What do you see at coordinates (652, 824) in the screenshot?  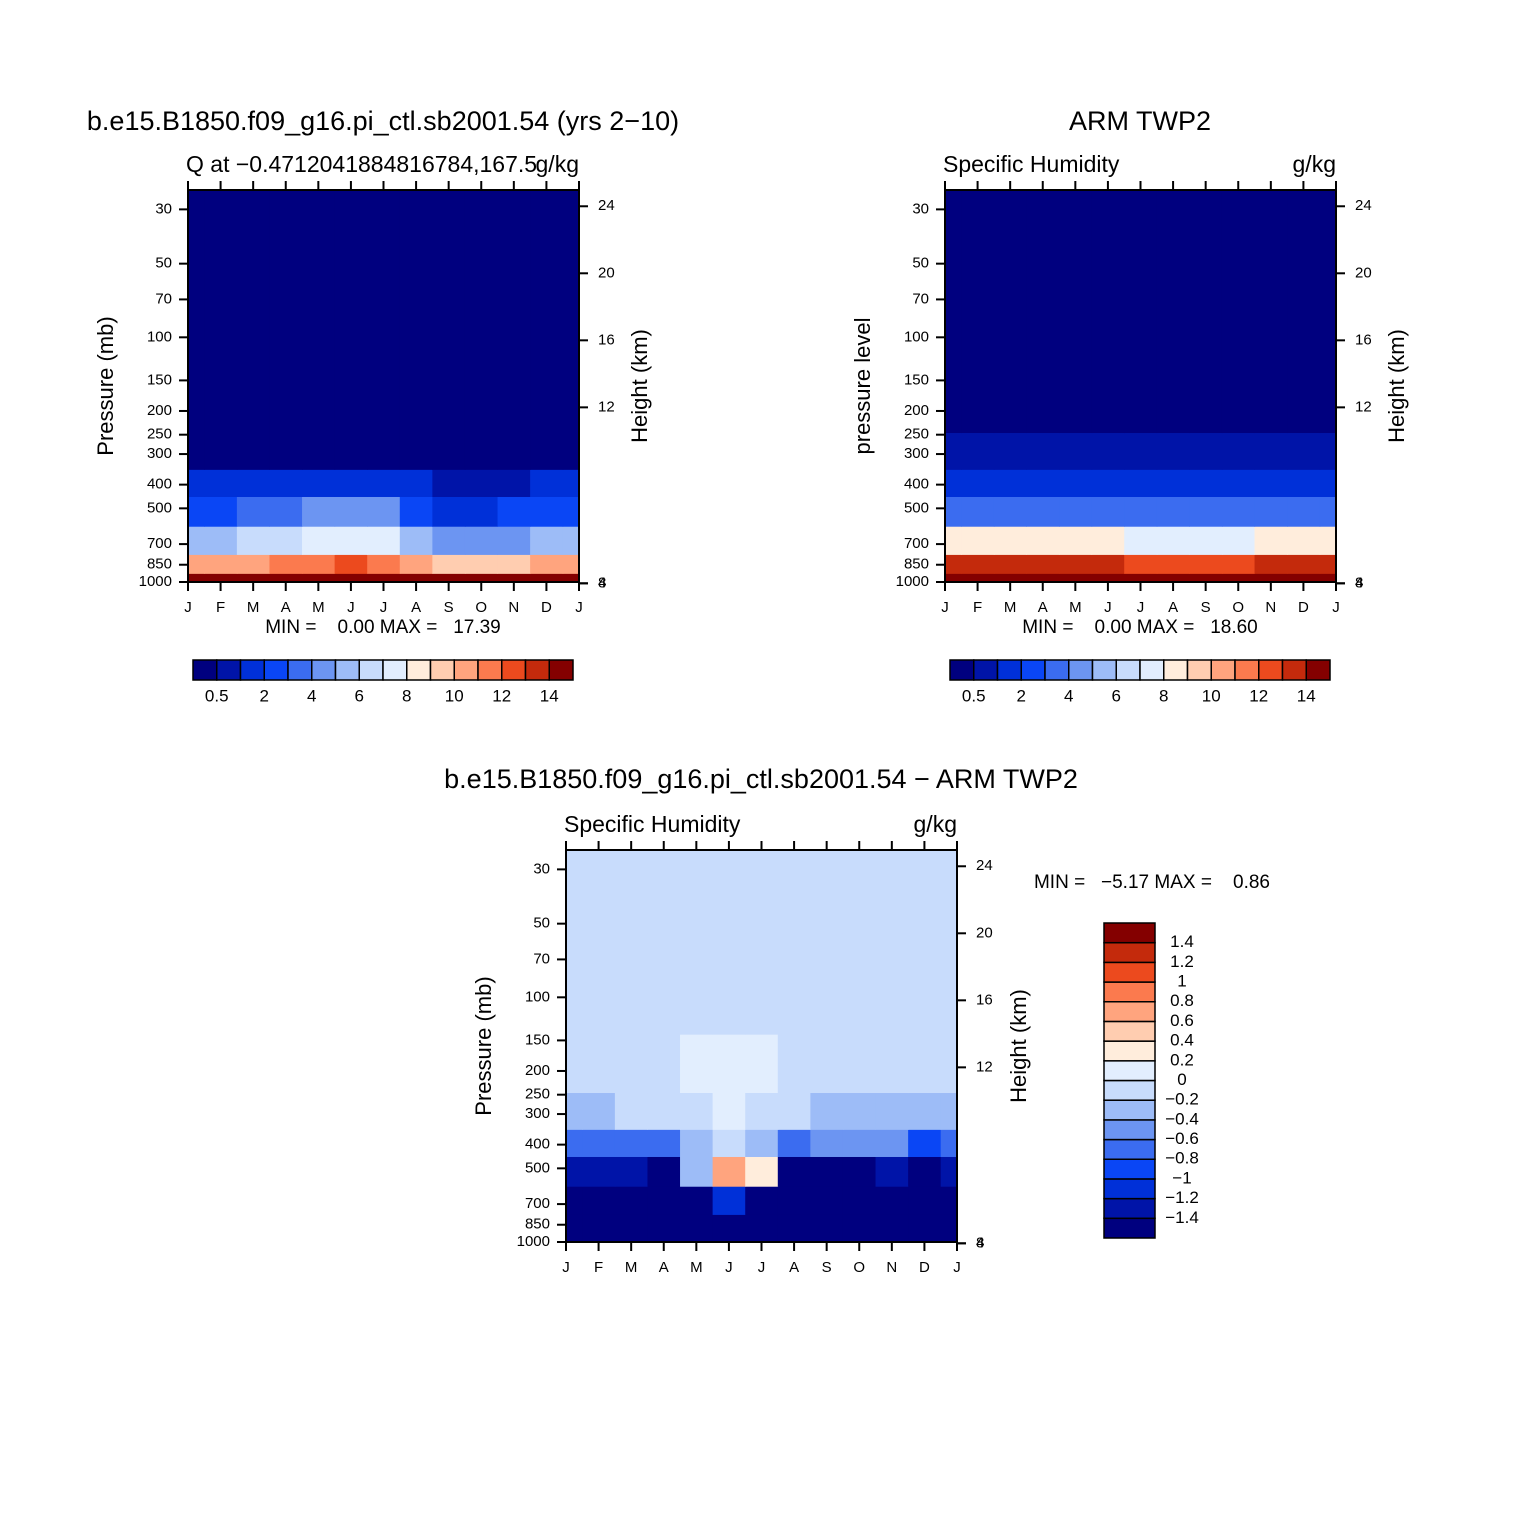 I see `subtitle-left: Specific Humidity` at bounding box center [652, 824].